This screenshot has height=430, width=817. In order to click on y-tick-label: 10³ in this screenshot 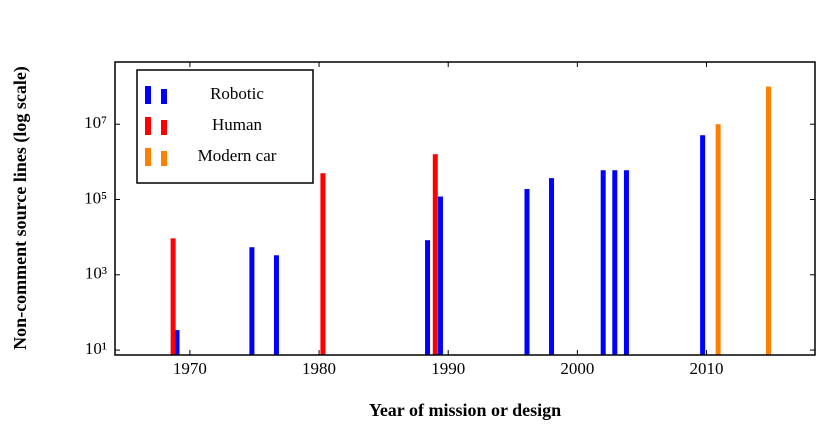, I will do `click(96, 273)`.